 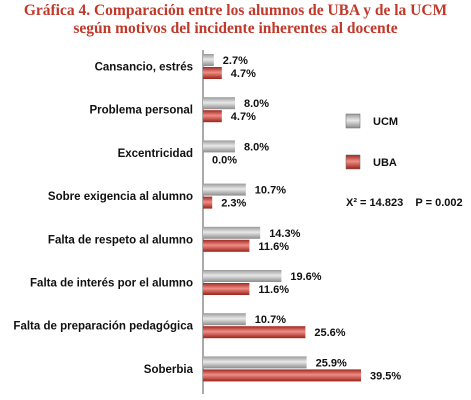 I want to click on category-label: Falta de interés por el alumno, so click(x=111, y=284).